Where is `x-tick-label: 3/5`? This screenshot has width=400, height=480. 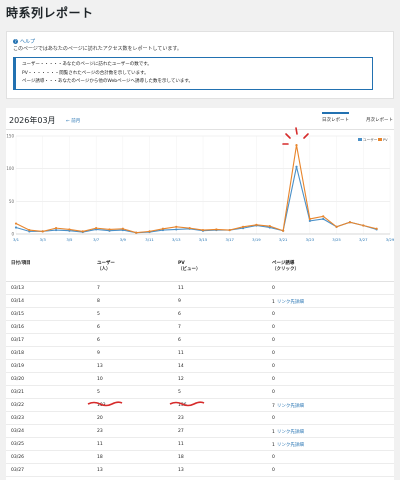 x-tick-label: 3/5 is located at coordinates (69, 239).